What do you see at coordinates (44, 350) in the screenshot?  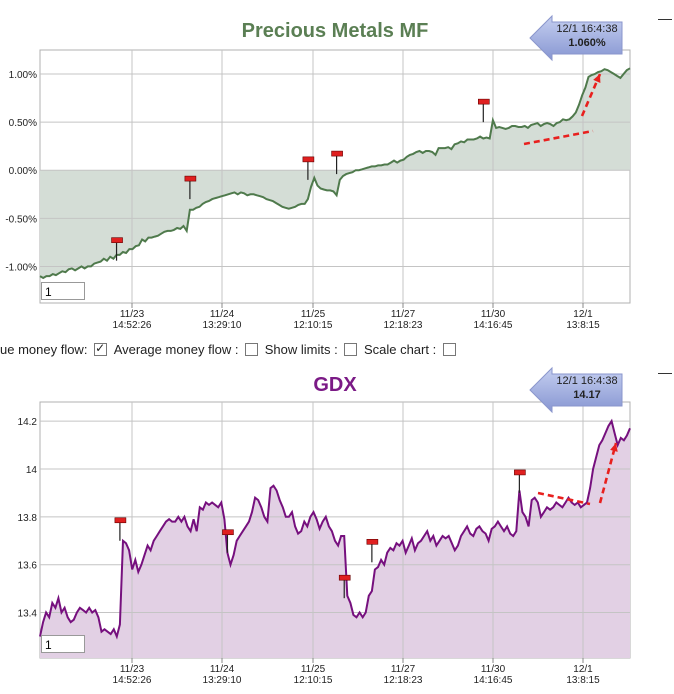 I see `true-money-flow-label: ue money flow:` at bounding box center [44, 350].